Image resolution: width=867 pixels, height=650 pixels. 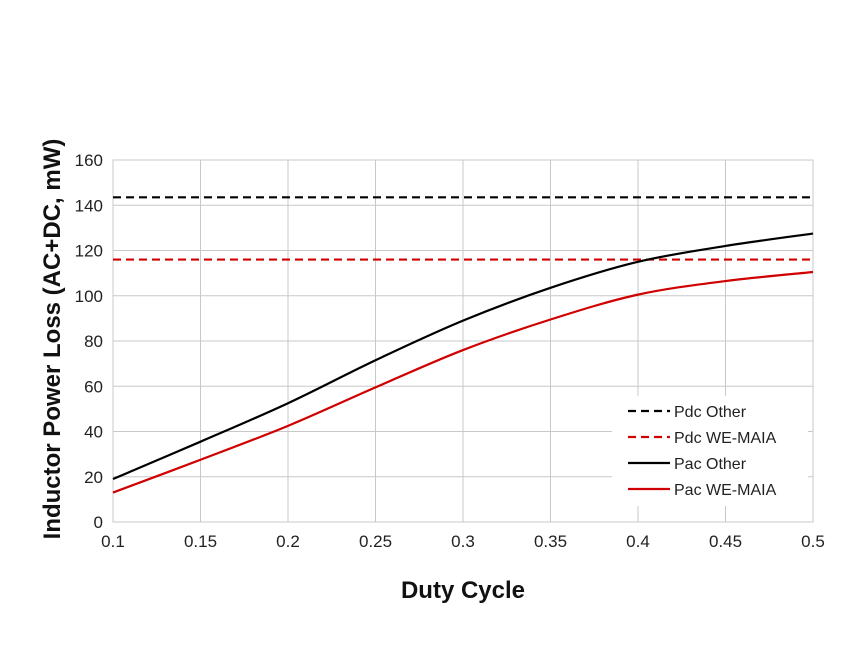 What do you see at coordinates (288, 541) in the screenshot?
I see `x-tick-label: 0.2` at bounding box center [288, 541].